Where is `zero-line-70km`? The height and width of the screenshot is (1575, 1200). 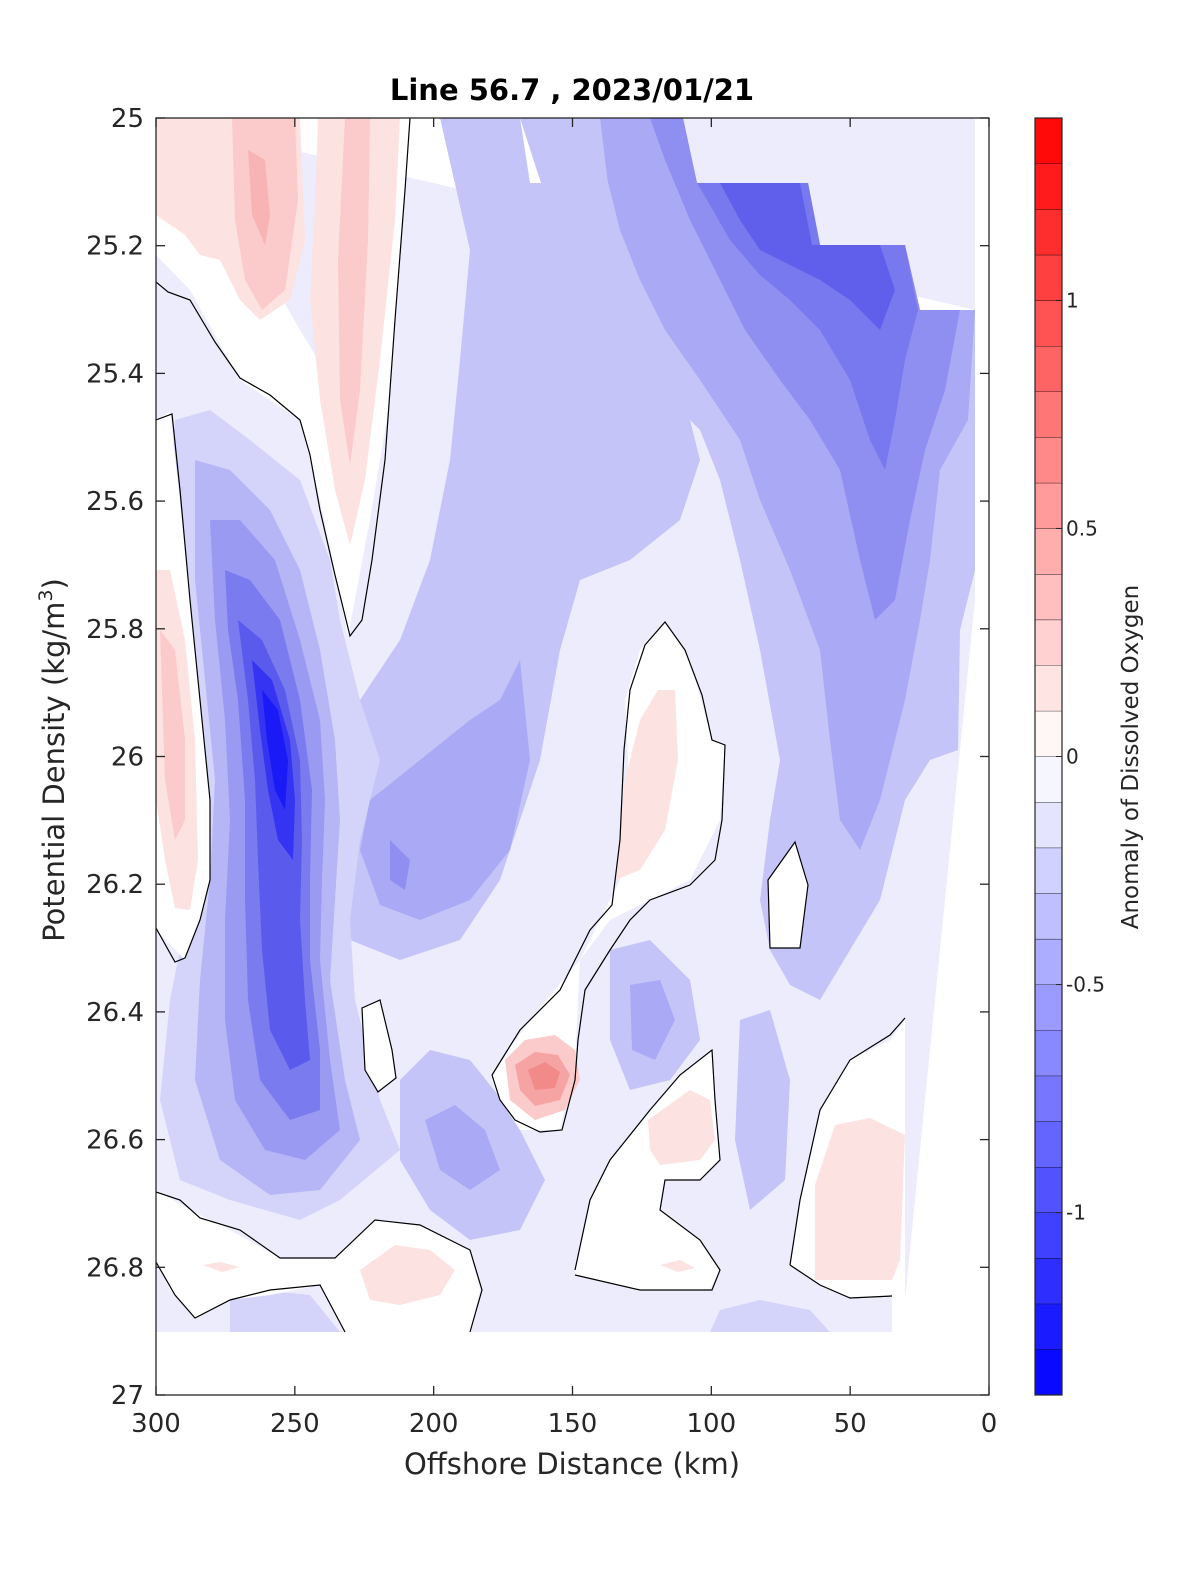
zero-line-70km is located at coordinates (788, 894).